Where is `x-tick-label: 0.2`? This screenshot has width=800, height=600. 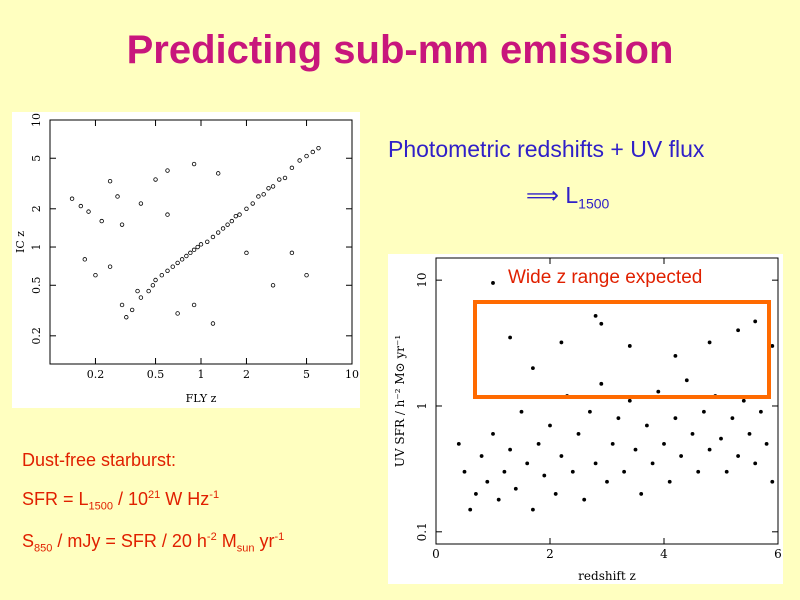 x-tick-label: 0.2 is located at coordinates (96, 374).